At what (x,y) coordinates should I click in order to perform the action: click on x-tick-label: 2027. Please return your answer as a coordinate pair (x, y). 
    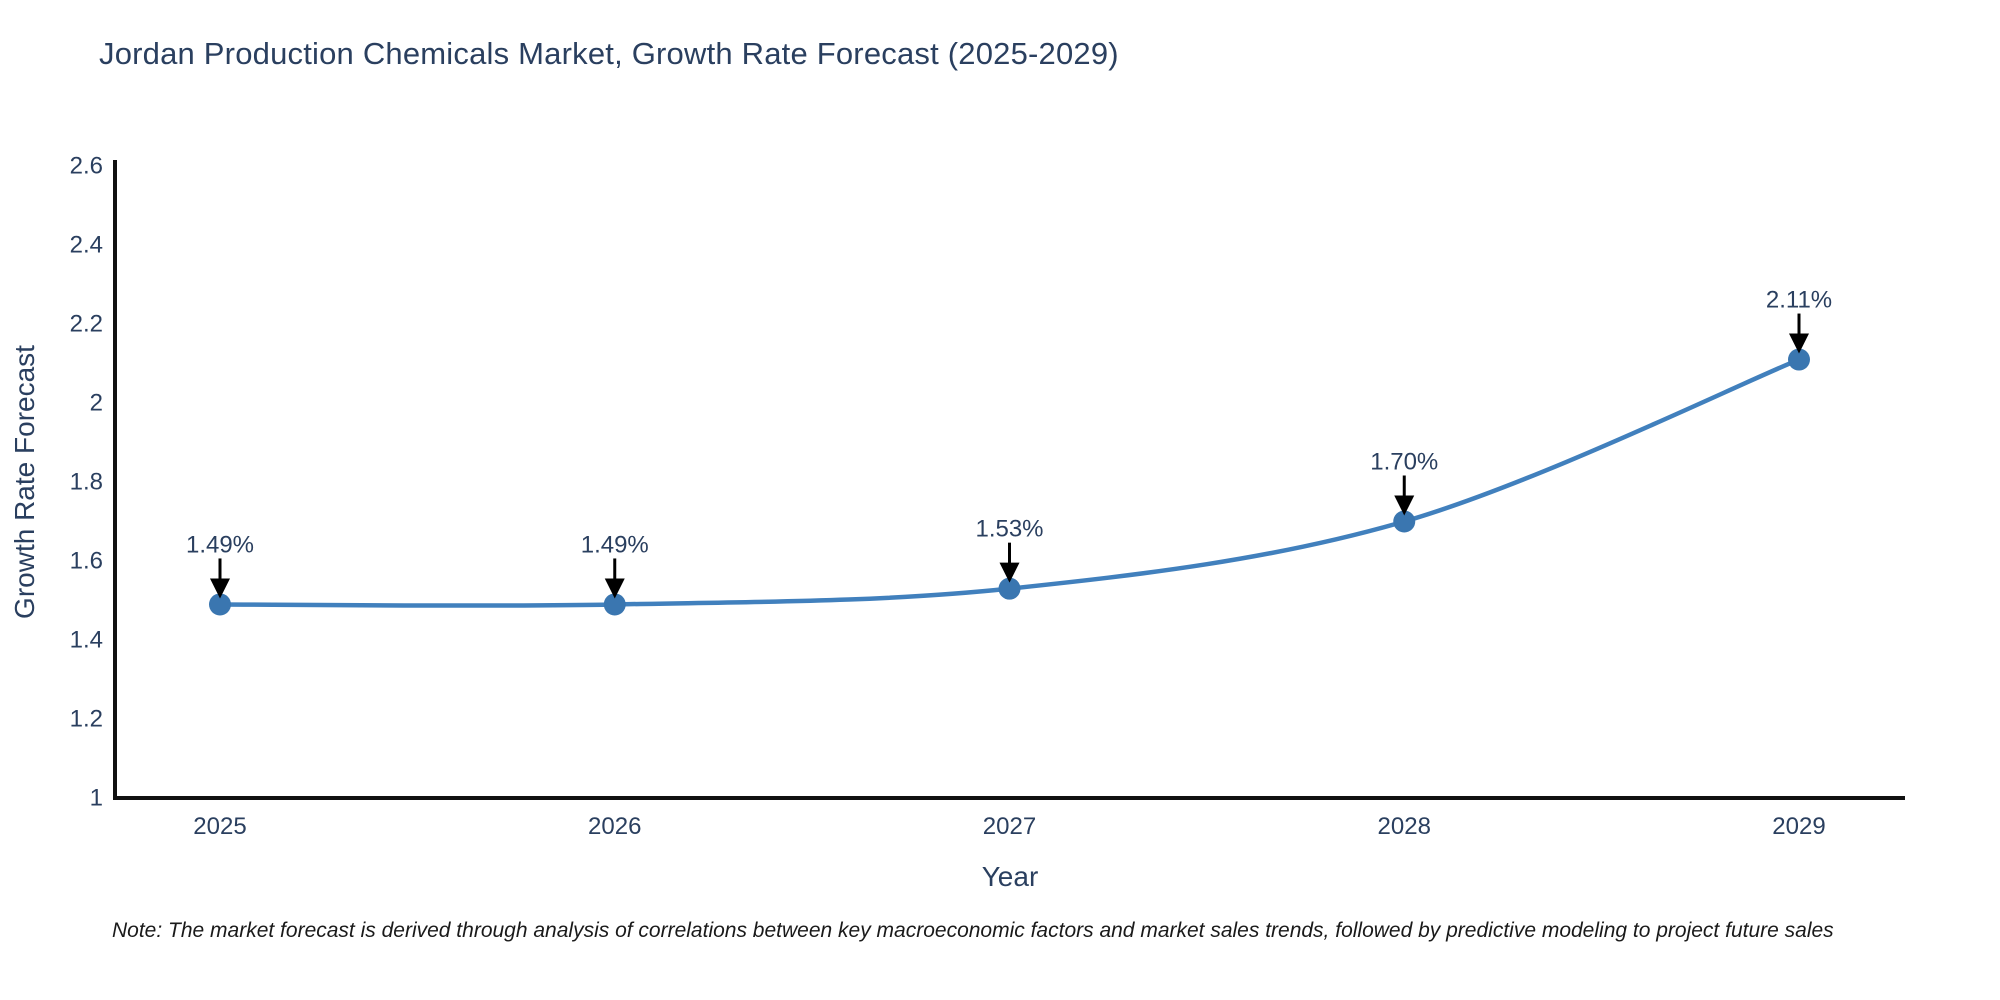
    Looking at the image, I should click on (1009, 826).